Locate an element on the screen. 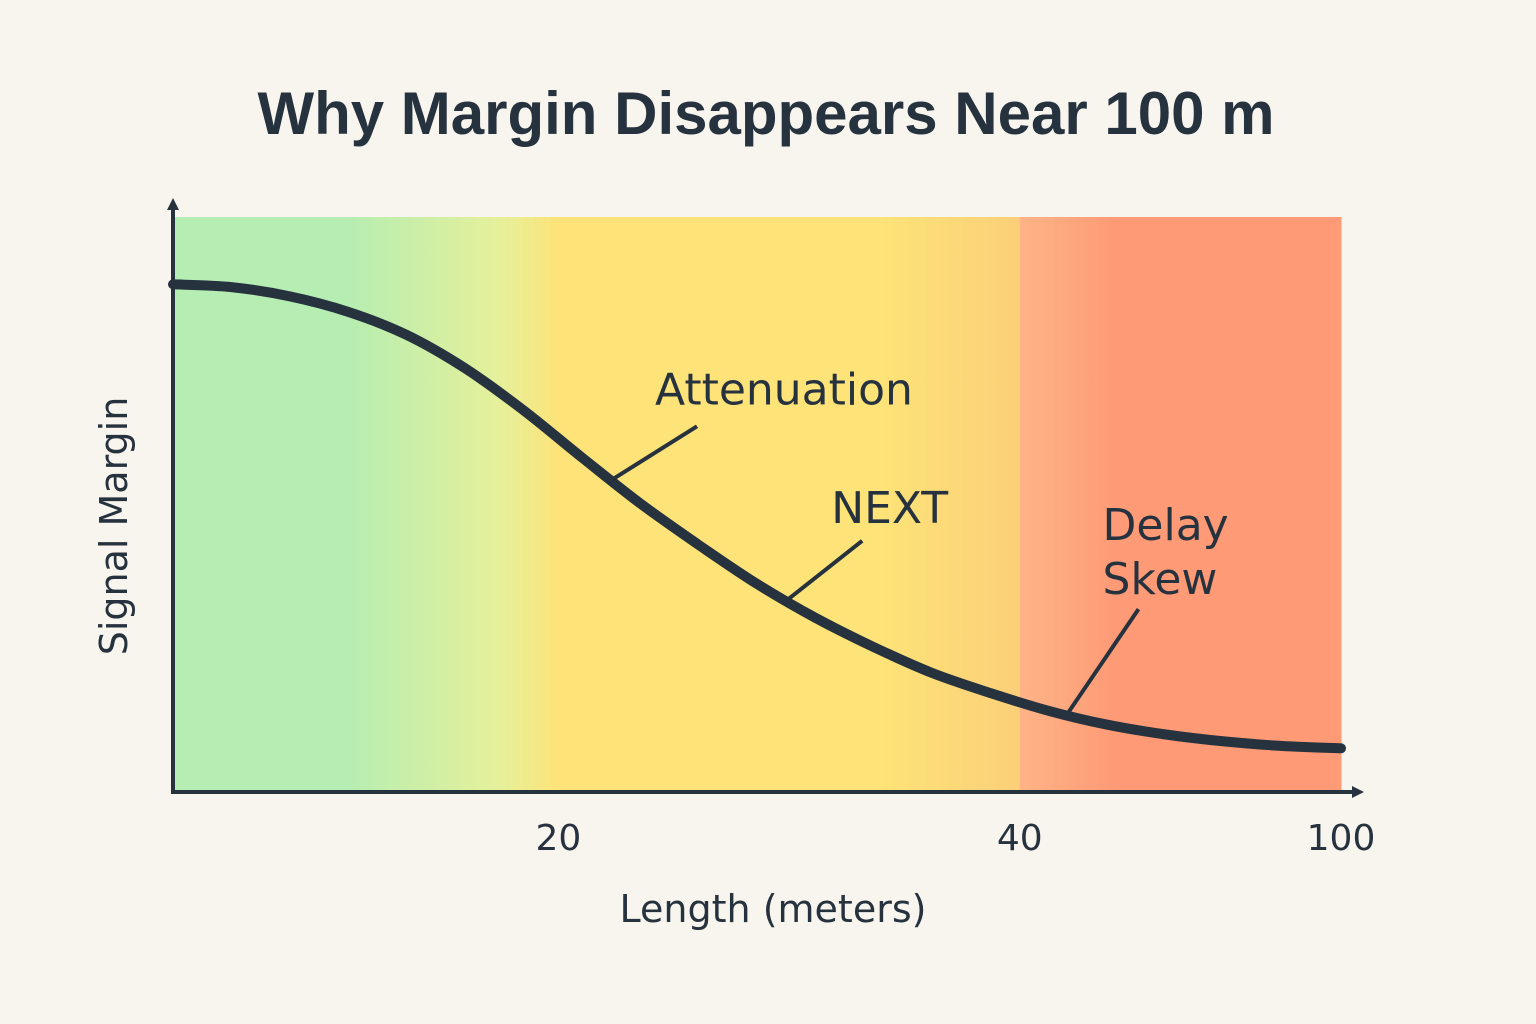 The image size is (1536, 1024). annotations: Attenuation NEXT Delay Skew is located at coordinates (919, 540).